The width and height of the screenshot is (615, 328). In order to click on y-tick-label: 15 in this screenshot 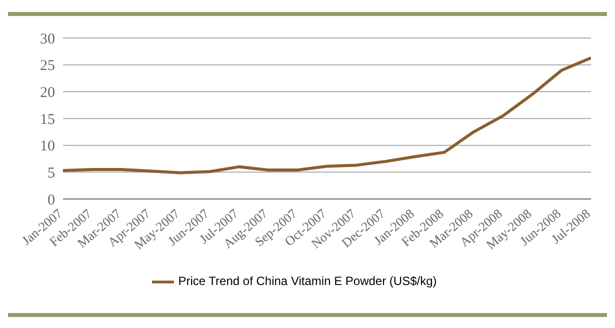, I will do `click(47, 120)`.